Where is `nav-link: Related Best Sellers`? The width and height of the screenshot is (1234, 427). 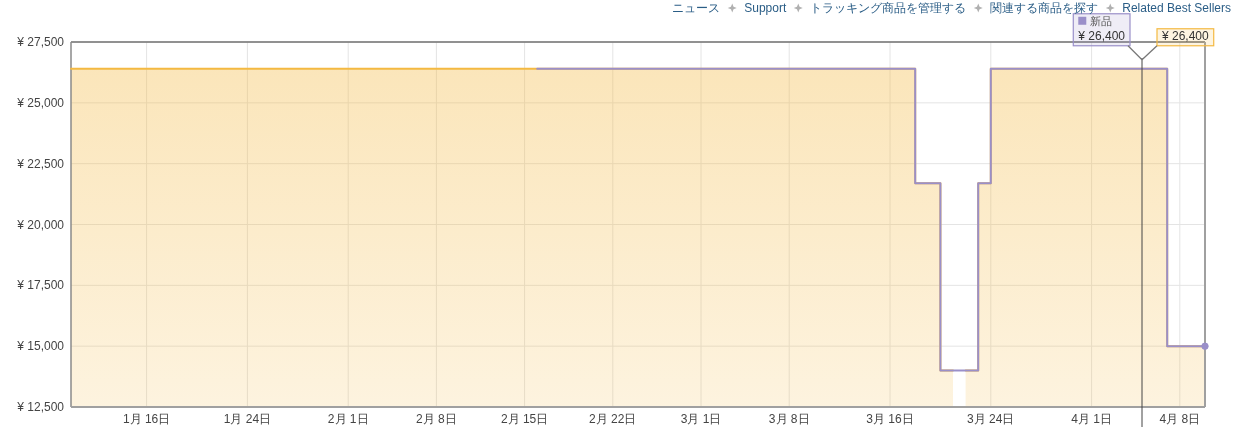 nav-link: Related Best Sellers is located at coordinates (1176, 8).